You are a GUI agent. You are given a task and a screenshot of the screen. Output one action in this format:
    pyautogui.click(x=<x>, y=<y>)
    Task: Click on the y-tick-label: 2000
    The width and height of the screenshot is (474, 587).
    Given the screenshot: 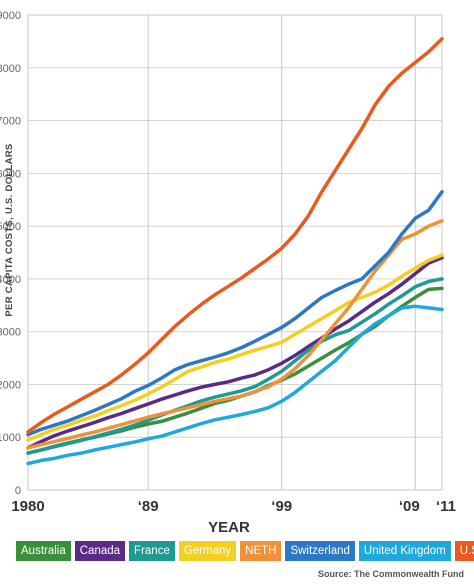 What is the action you would take?
    pyautogui.click(x=10, y=385)
    